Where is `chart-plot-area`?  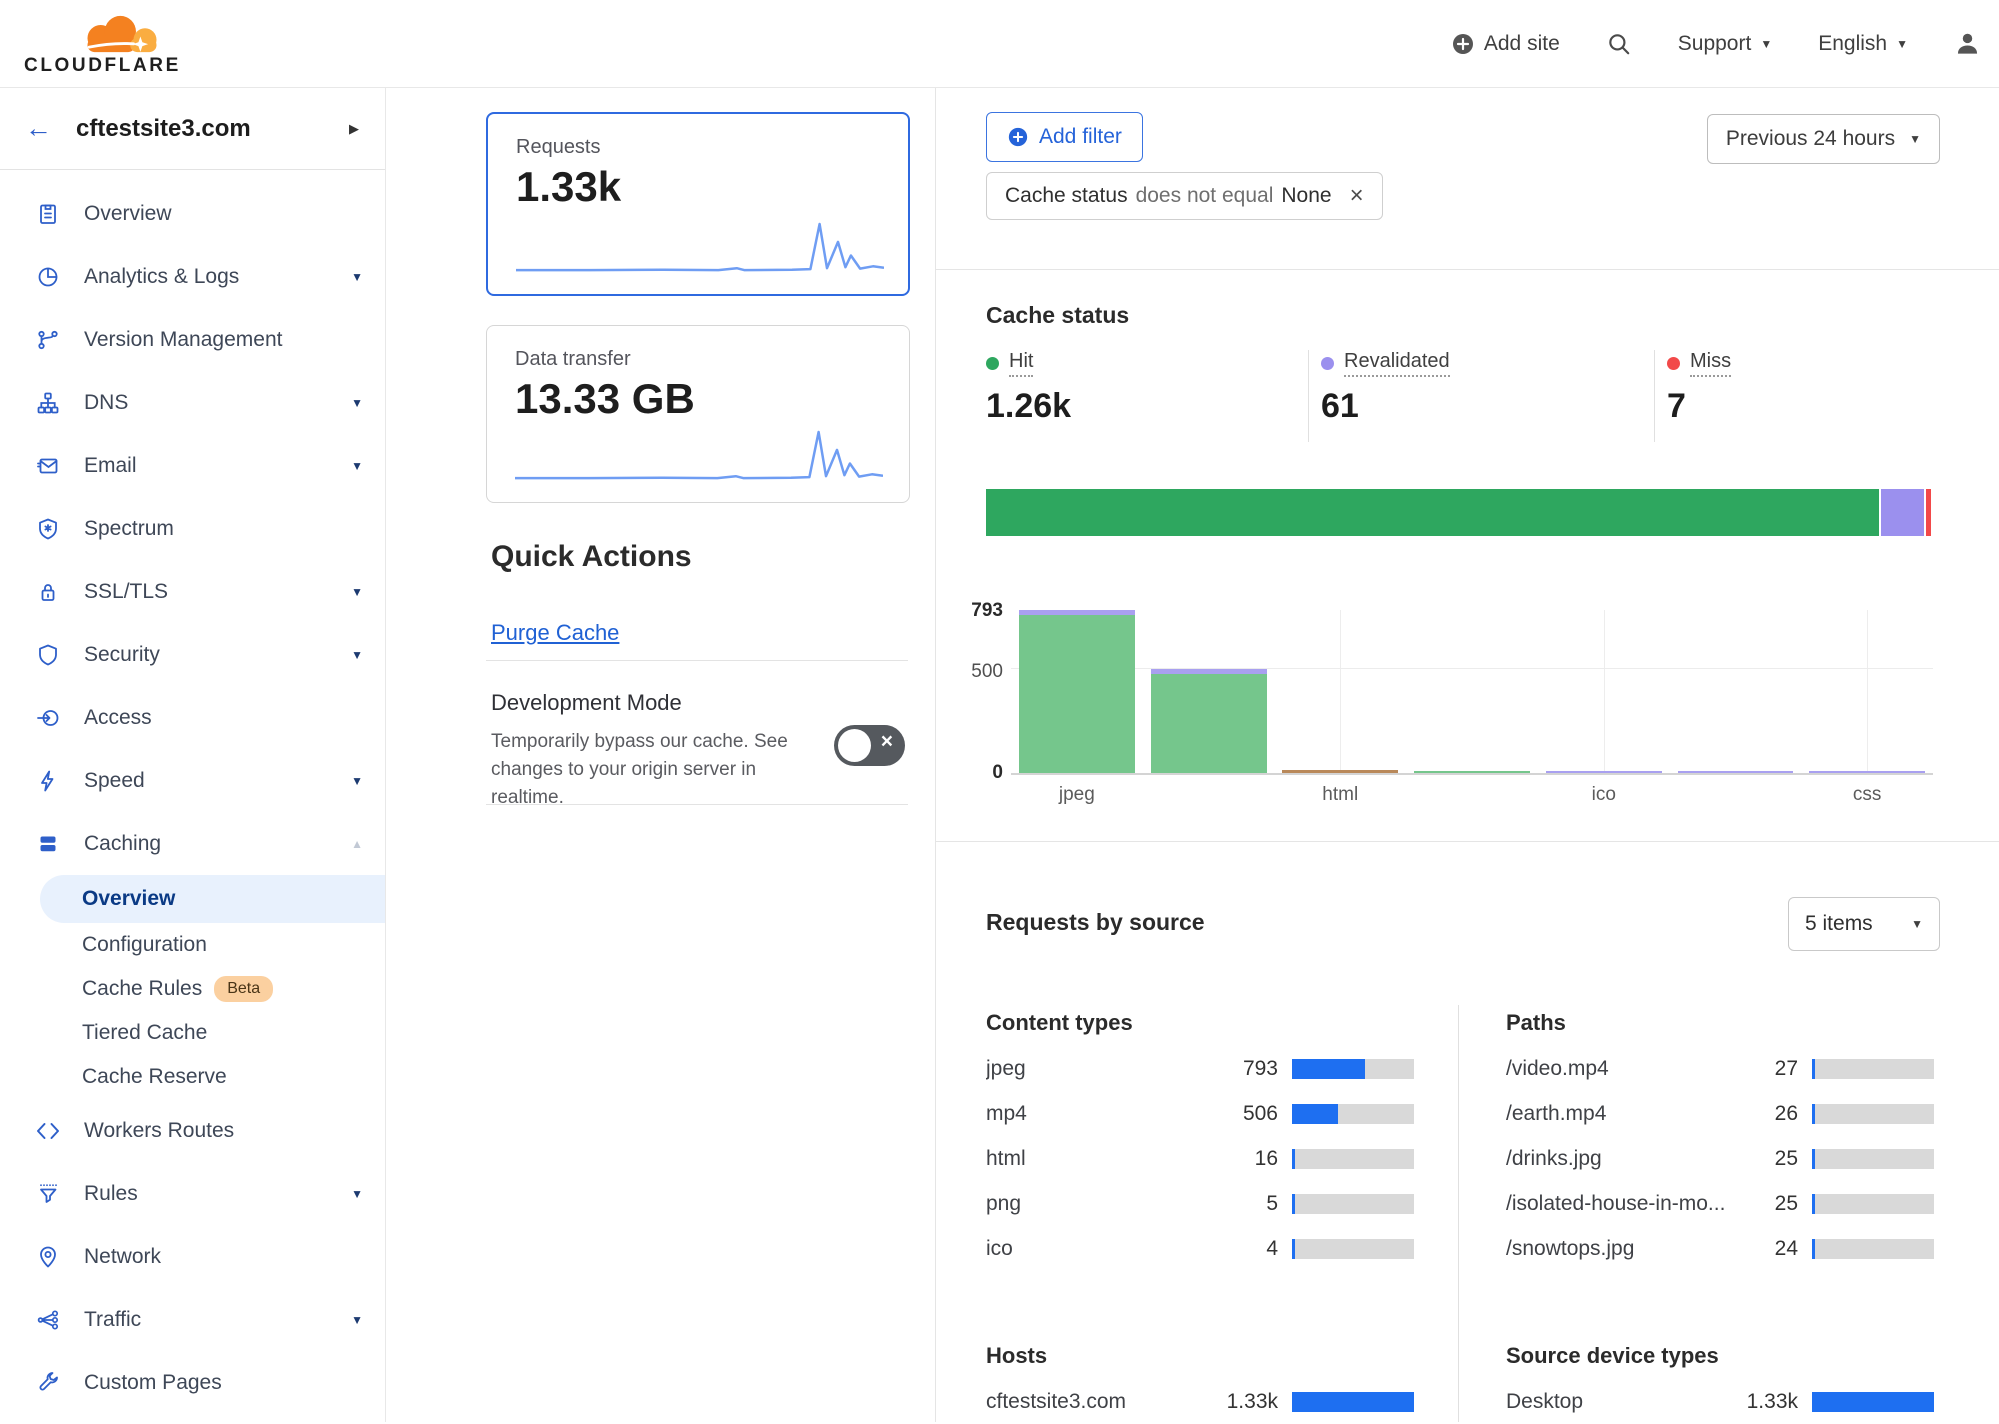 chart-plot-area is located at coordinates (1472, 692).